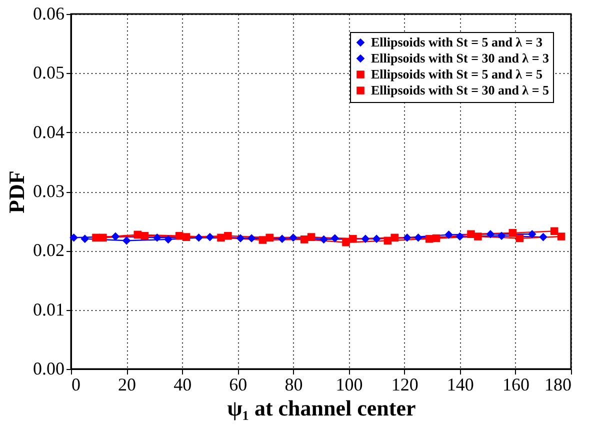 The height and width of the screenshot is (425, 603). I want to click on x-tick-label: 60, so click(238, 384).